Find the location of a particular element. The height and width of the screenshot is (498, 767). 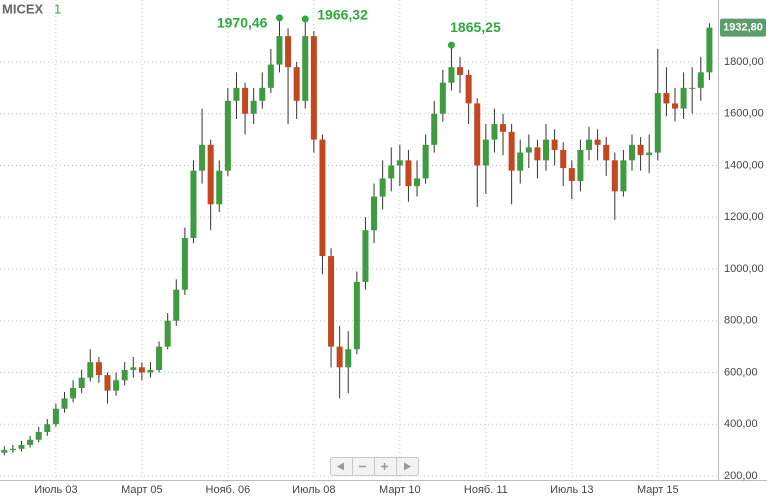

y-tick-label: 1400,00 is located at coordinates (744, 165).